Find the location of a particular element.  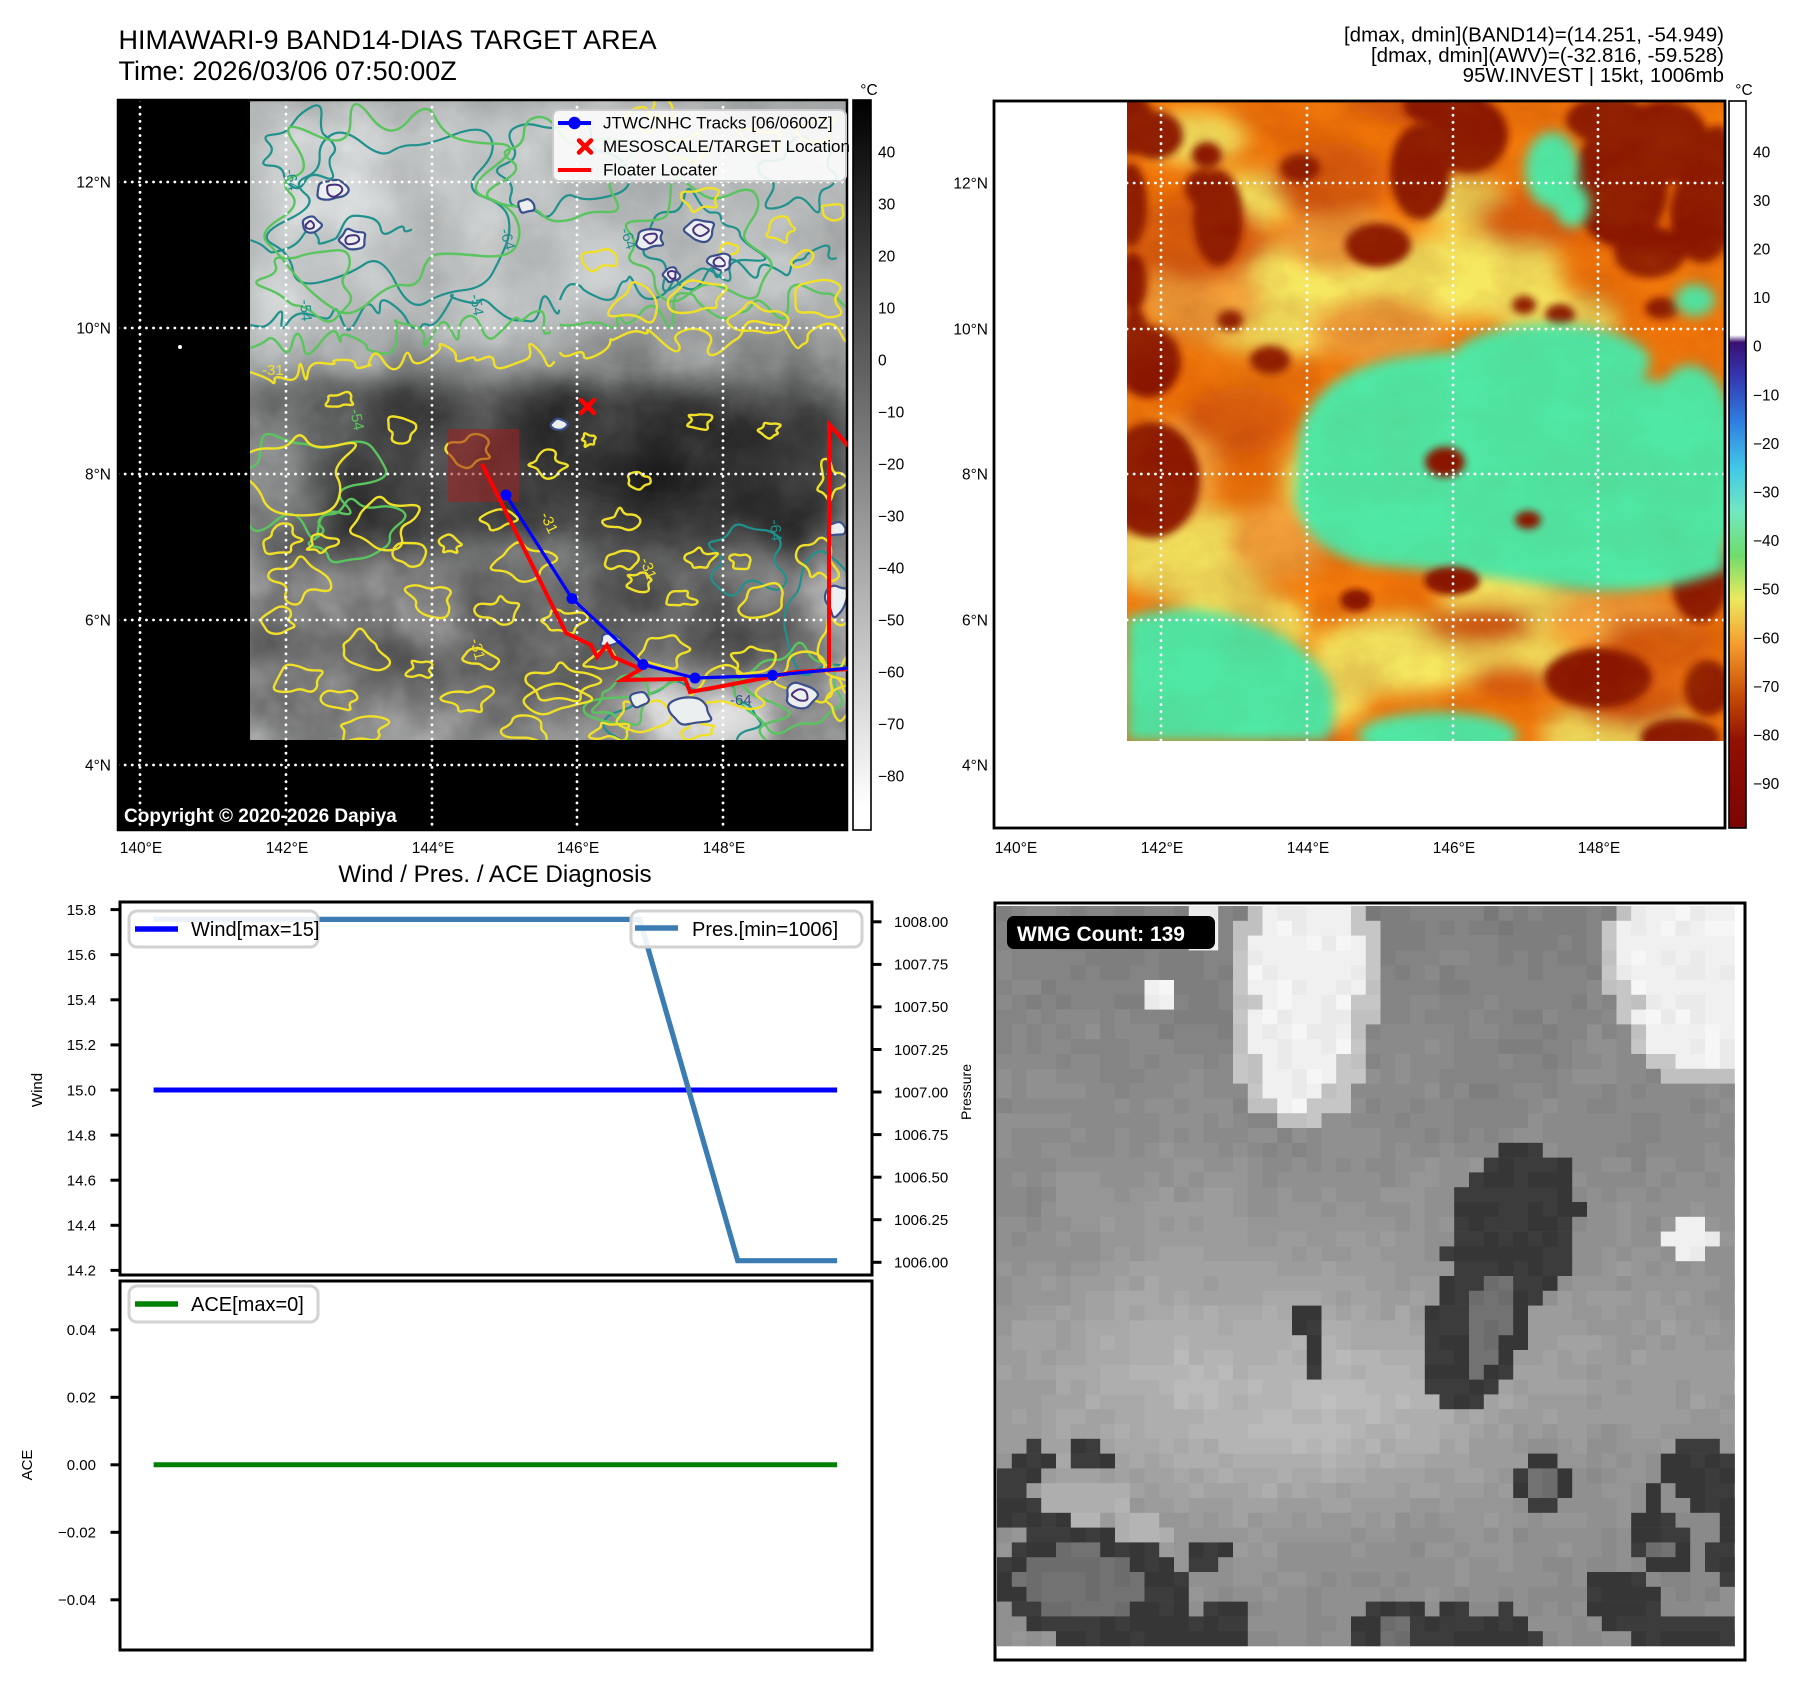

svg-text: ACE[max=0] is located at coordinates (247, 1305).